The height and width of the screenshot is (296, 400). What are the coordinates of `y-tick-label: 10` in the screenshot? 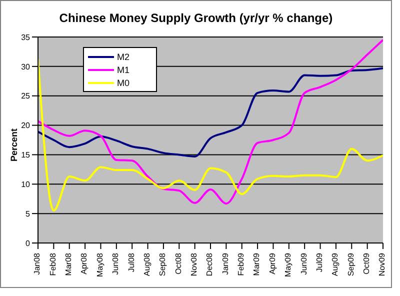 It's located at (26, 184).